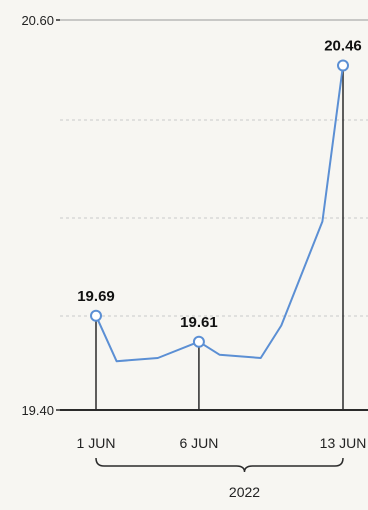  What do you see at coordinates (199, 322) in the screenshot?
I see `data-label-1: 19.61` at bounding box center [199, 322].